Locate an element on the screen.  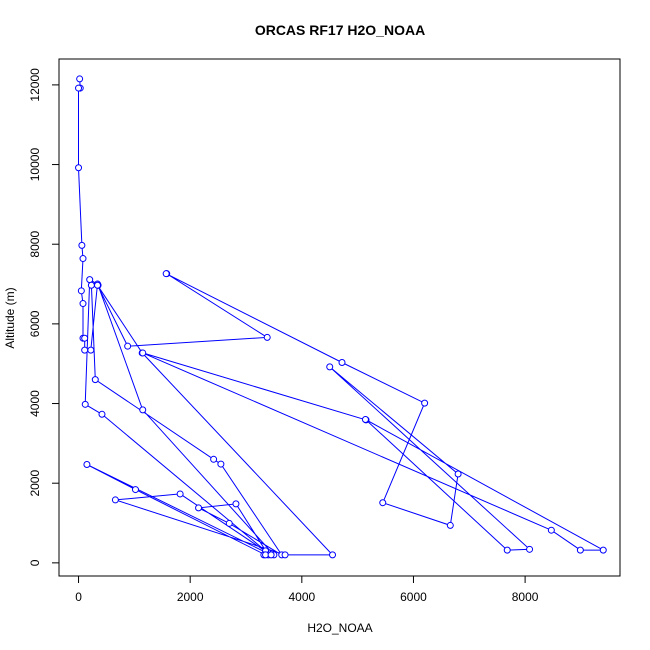
y-tick-label: 0 is located at coordinates (35, 562).